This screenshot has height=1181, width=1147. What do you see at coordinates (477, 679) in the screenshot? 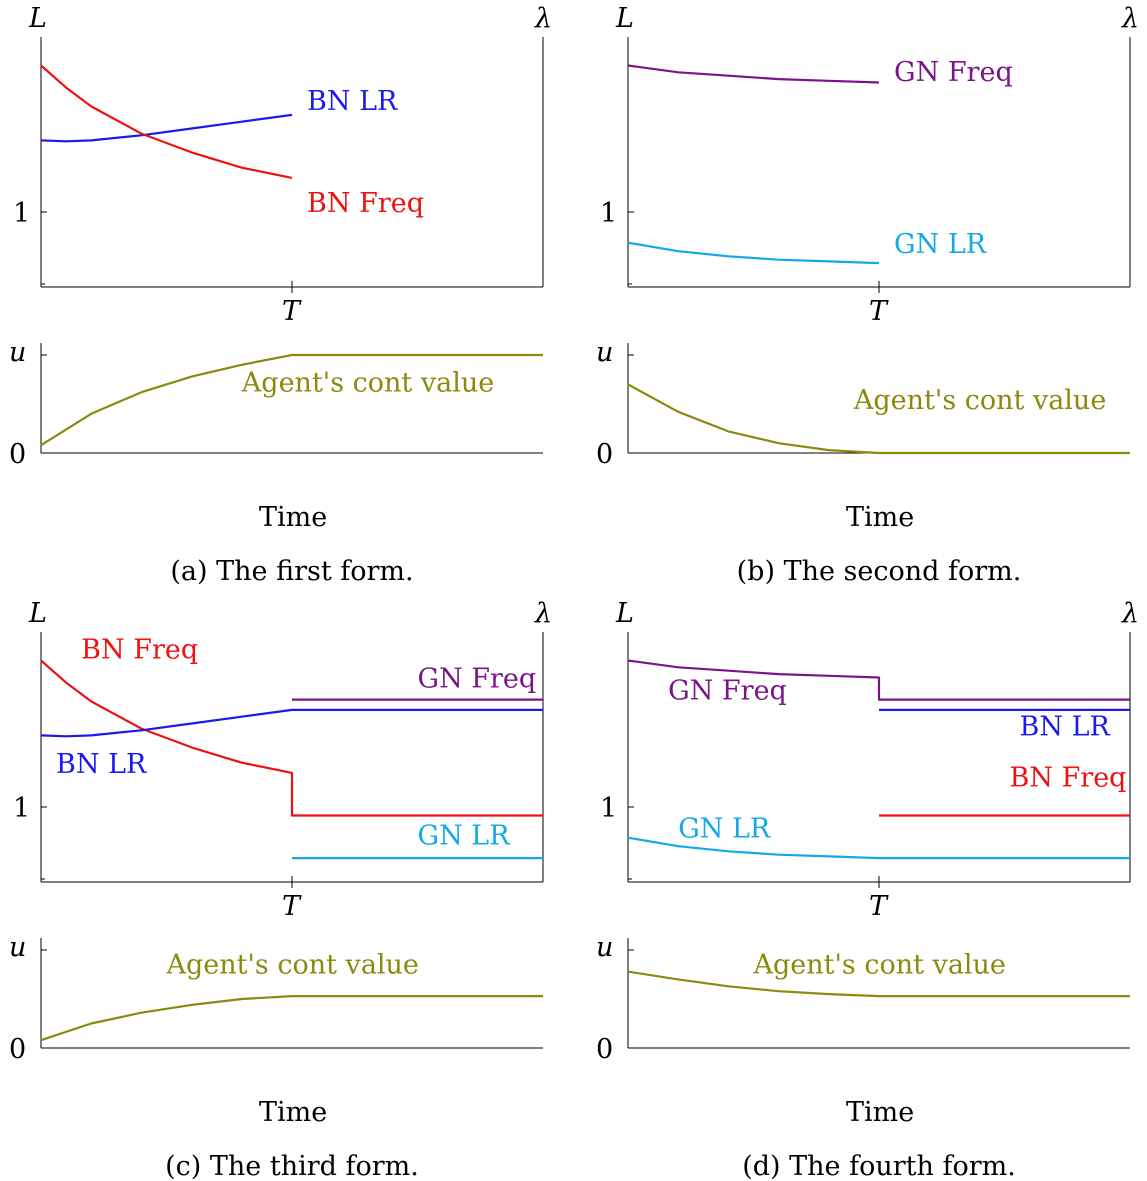
I see `series-label-2: GN Freq` at bounding box center [477, 679].